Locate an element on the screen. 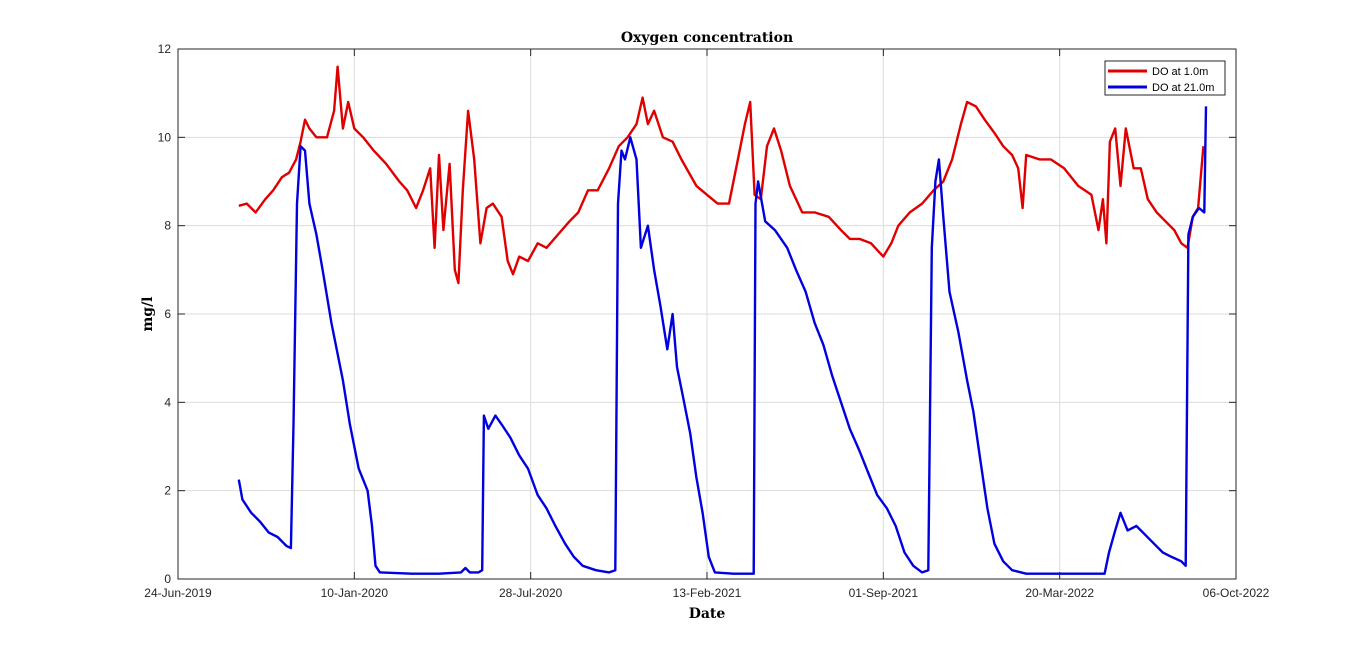  legend-entry-do-21m: DO at 21.0m is located at coordinates (1183, 88).